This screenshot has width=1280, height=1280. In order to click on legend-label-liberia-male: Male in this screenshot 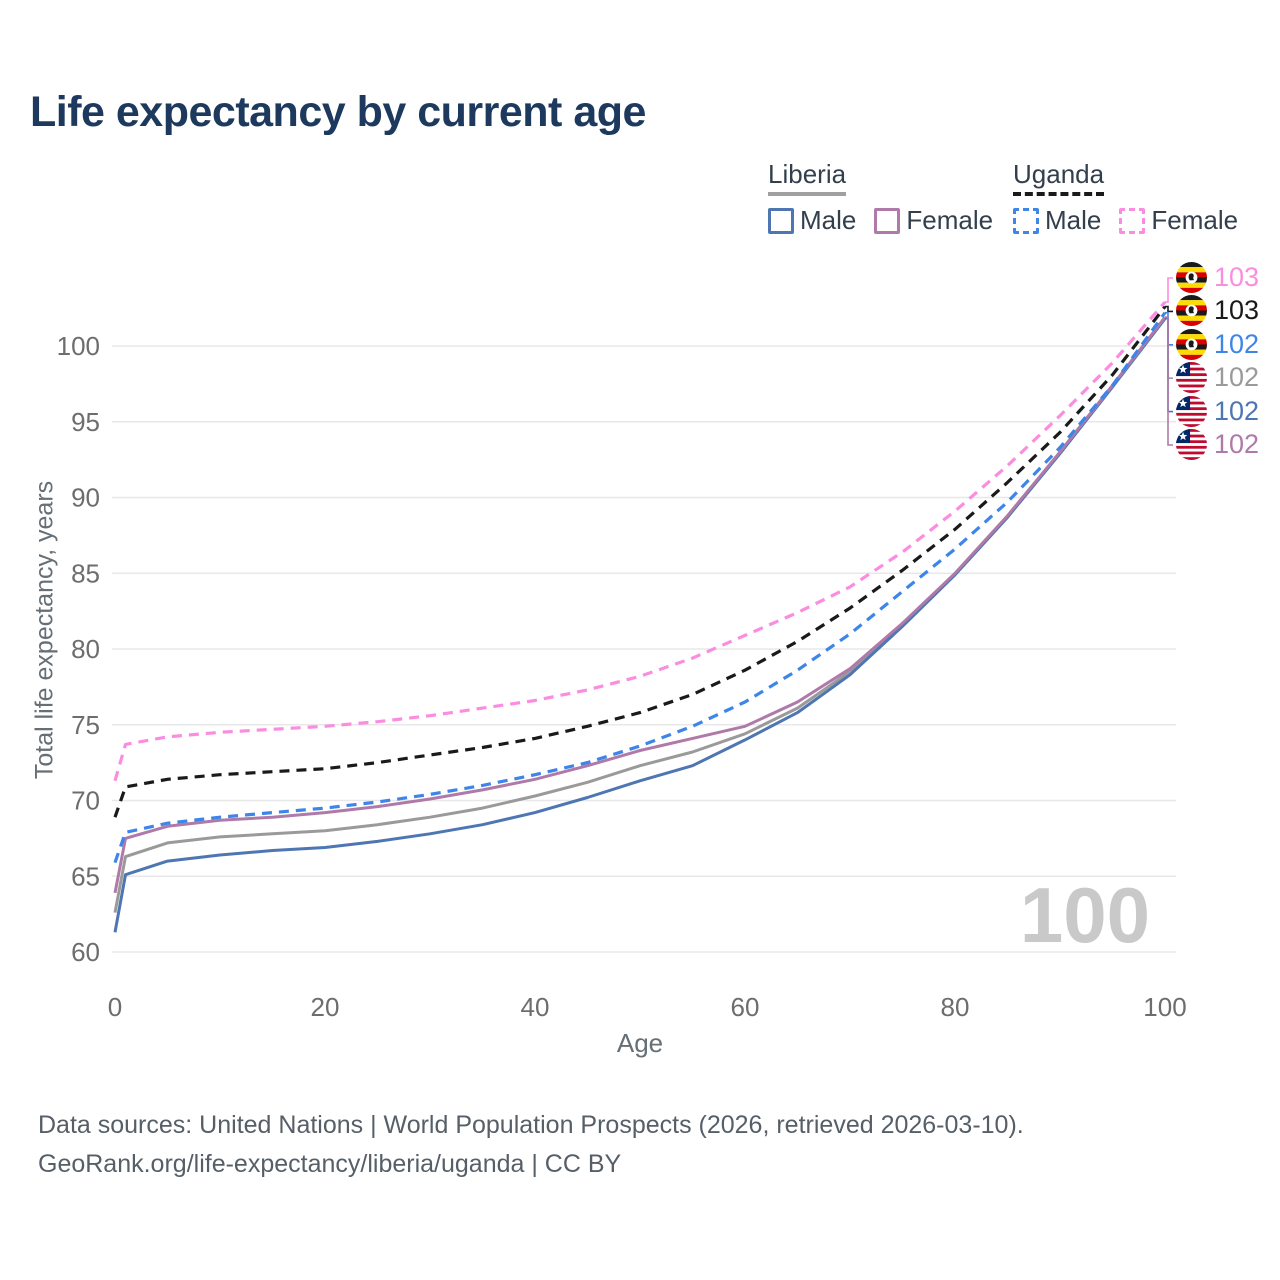, I will do `click(828, 220)`.